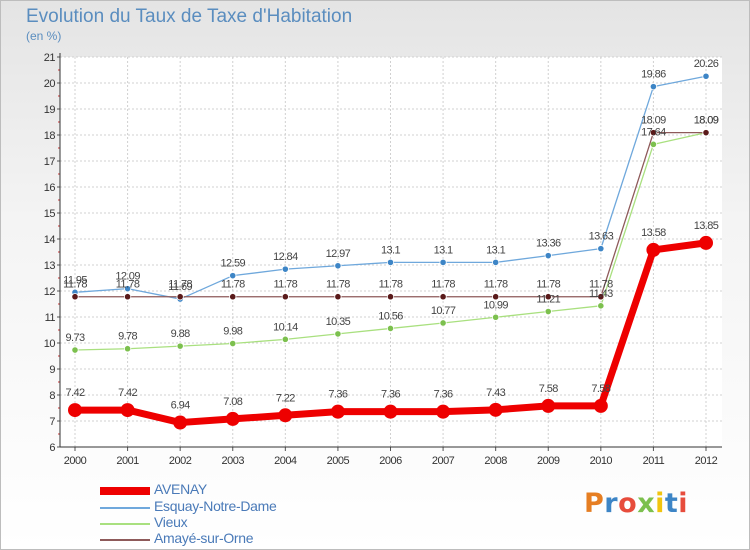  I want to click on data-label-vieux: 9.88, so click(180, 334).